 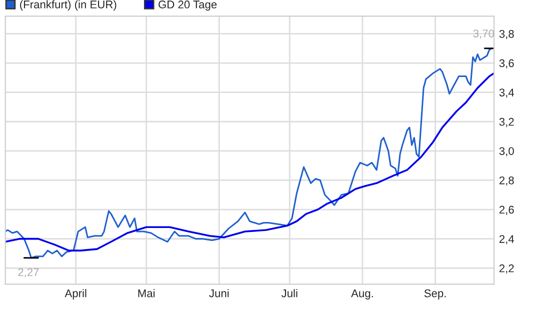 What do you see at coordinates (506, 181) in the screenshot?
I see `y-tick-label: 2,8` at bounding box center [506, 181].